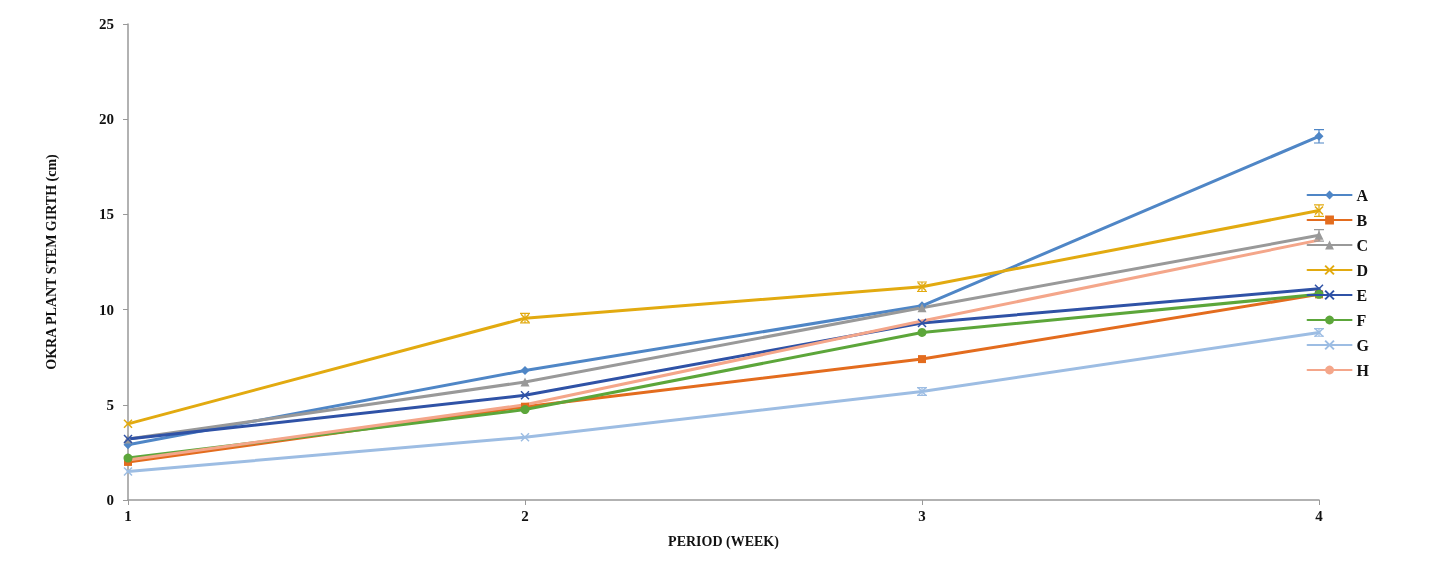 The height and width of the screenshot is (565, 1434). Describe the element at coordinates (1362, 195) in the screenshot. I see `legend-label: A` at that location.